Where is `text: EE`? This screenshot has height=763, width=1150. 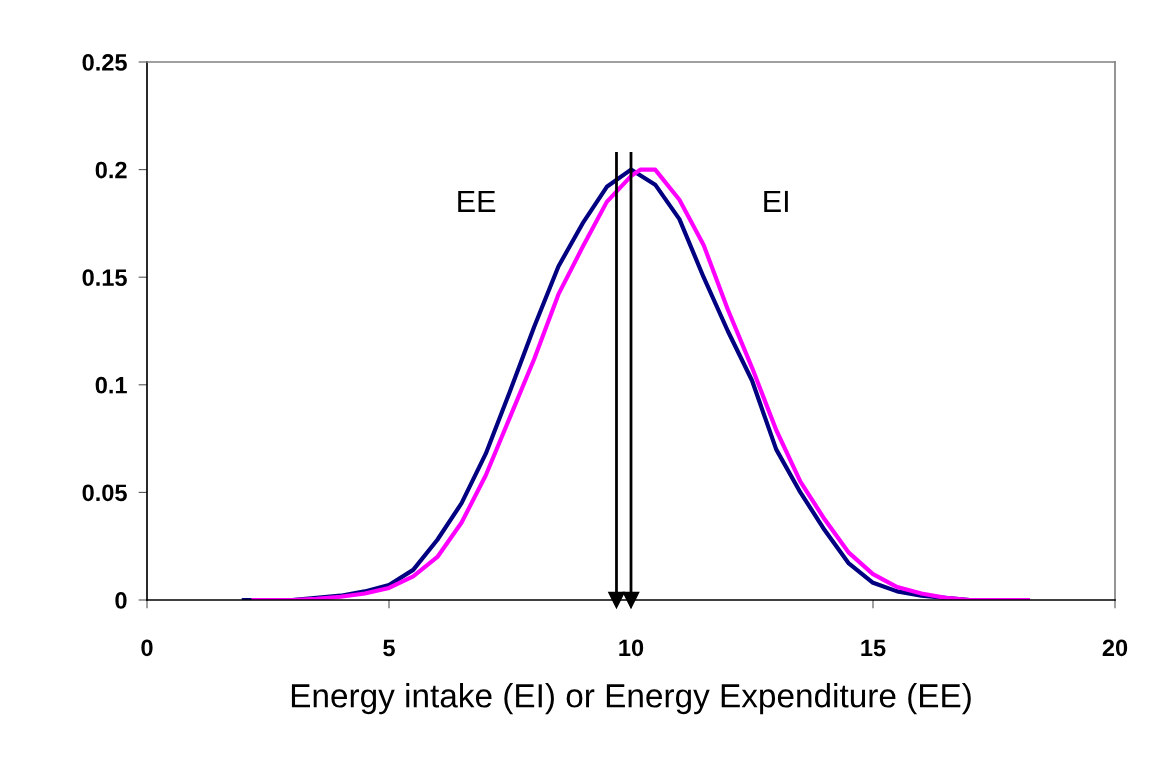
text: EE is located at coordinates (477, 201).